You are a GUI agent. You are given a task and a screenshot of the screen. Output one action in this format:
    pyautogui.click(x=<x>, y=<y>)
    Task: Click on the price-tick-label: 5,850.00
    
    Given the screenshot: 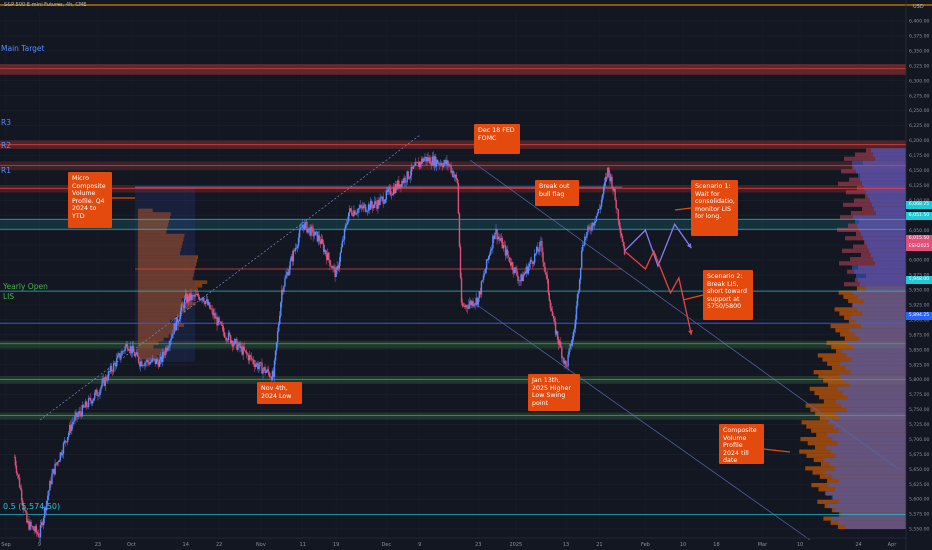 What is the action you would take?
    pyautogui.click(x=919, y=350)
    